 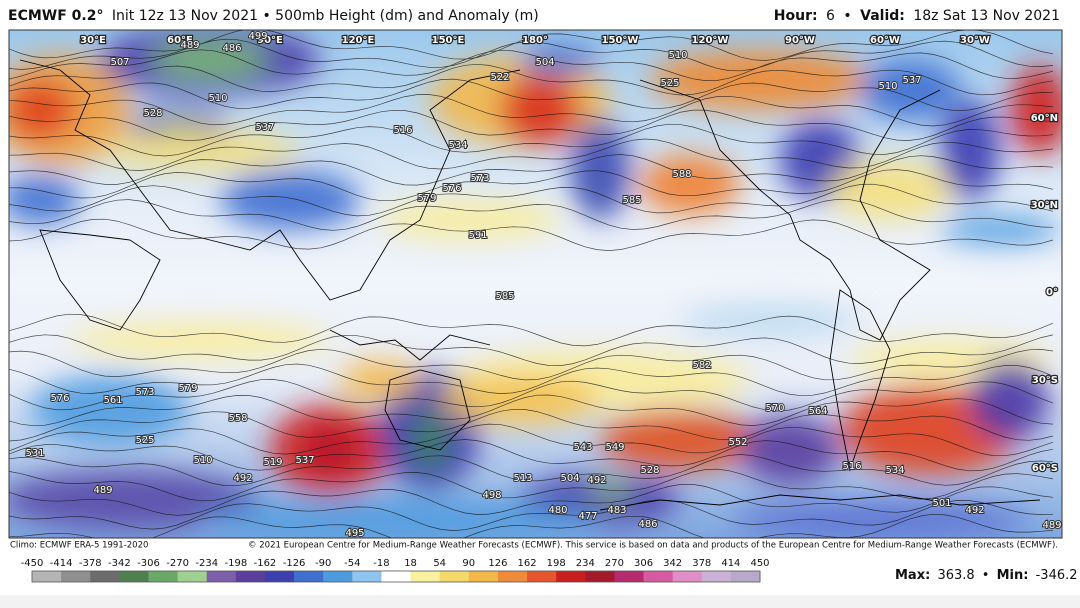 What do you see at coordinates (264, 127) in the screenshot?
I see `contour-label: 537` at bounding box center [264, 127].